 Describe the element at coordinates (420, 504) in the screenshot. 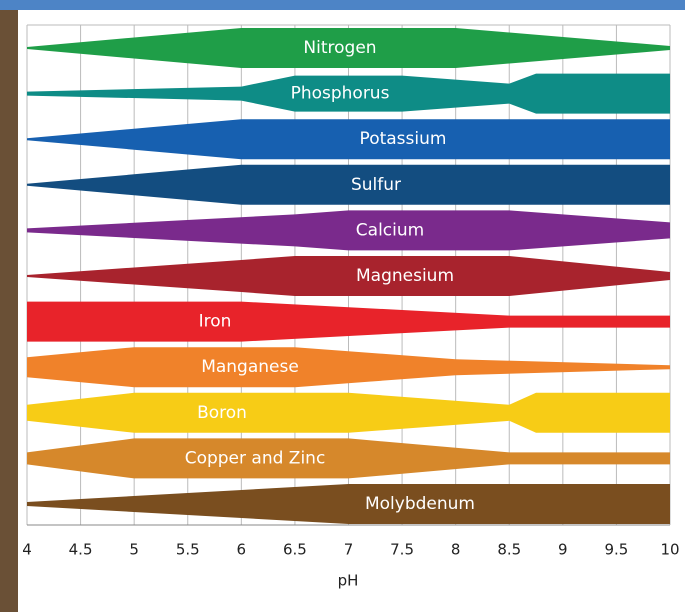

I see `band-label: Molybdenum` at that location.